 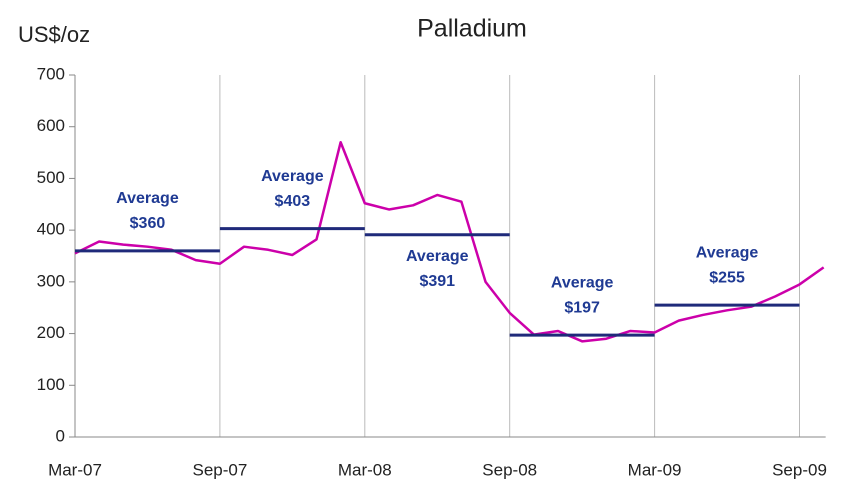 I want to click on average-value-label: $391, so click(x=437, y=281).